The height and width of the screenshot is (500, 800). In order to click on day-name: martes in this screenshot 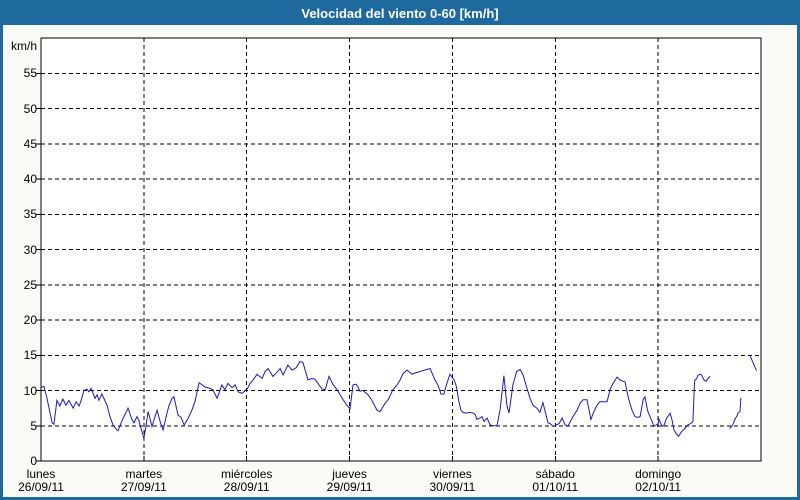, I will do `click(144, 474)`.